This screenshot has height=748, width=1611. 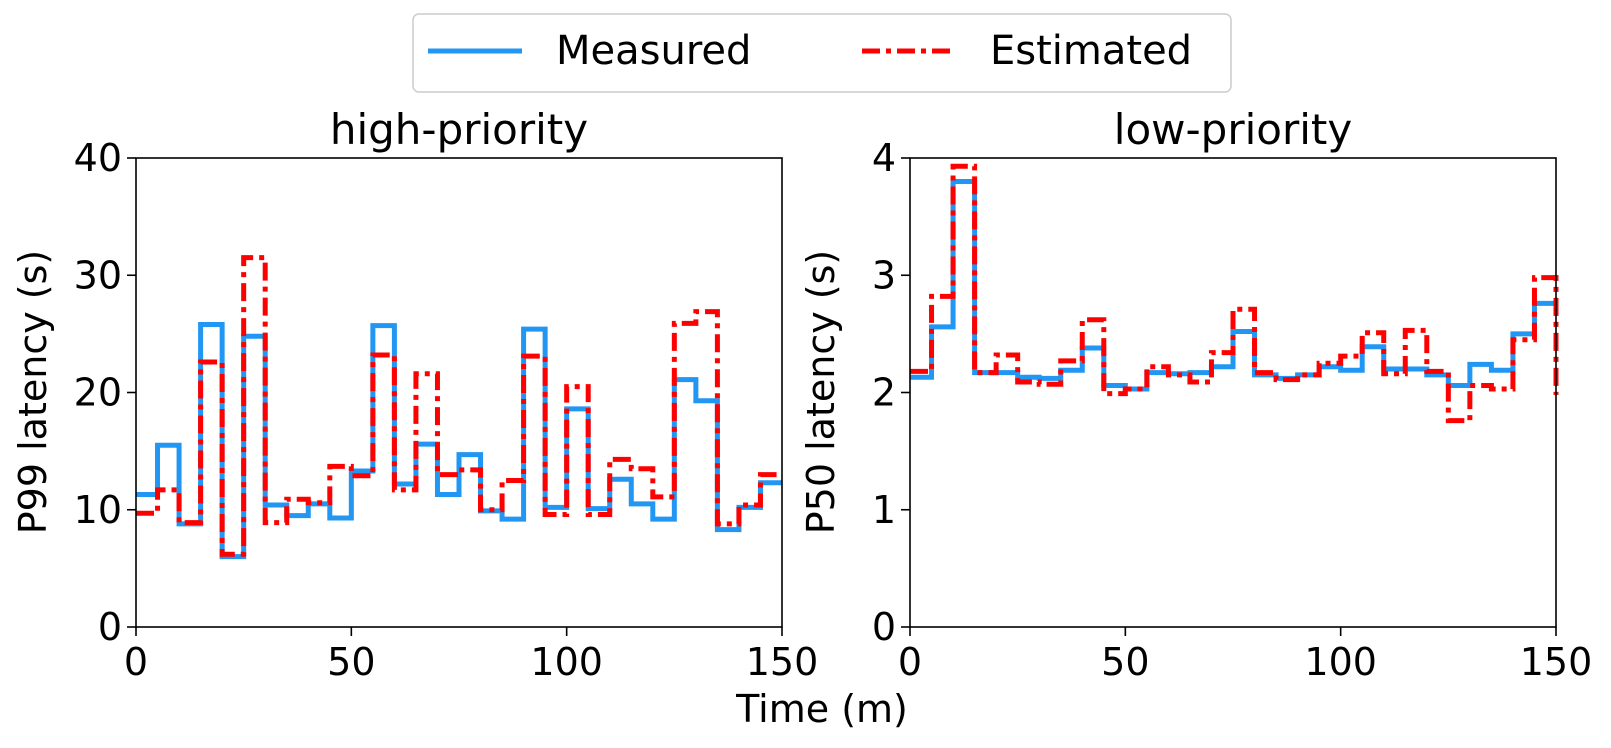 I want to click on legend: Measured Estimated, so click(x=822, y=53).